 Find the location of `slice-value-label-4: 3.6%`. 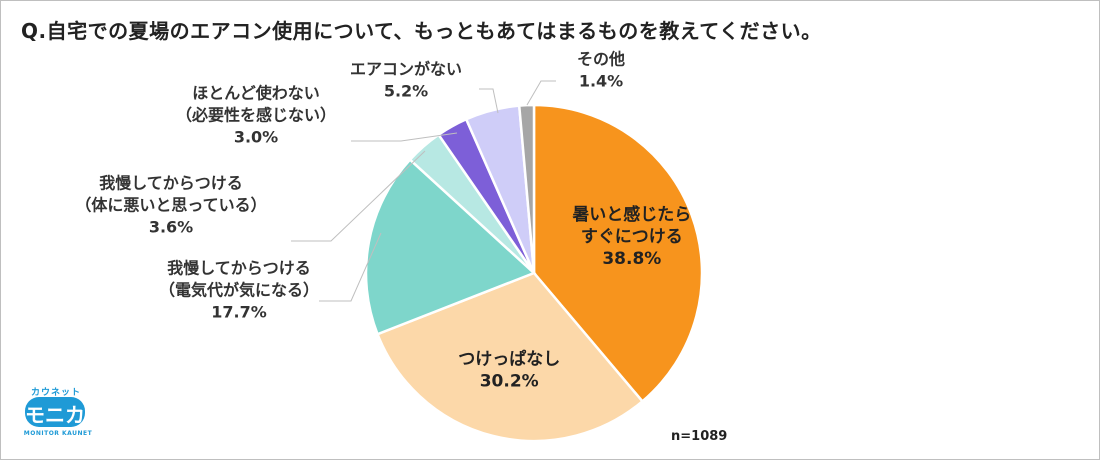

slice-value-label-4: 3.6% is located at coordinates (171, 227).